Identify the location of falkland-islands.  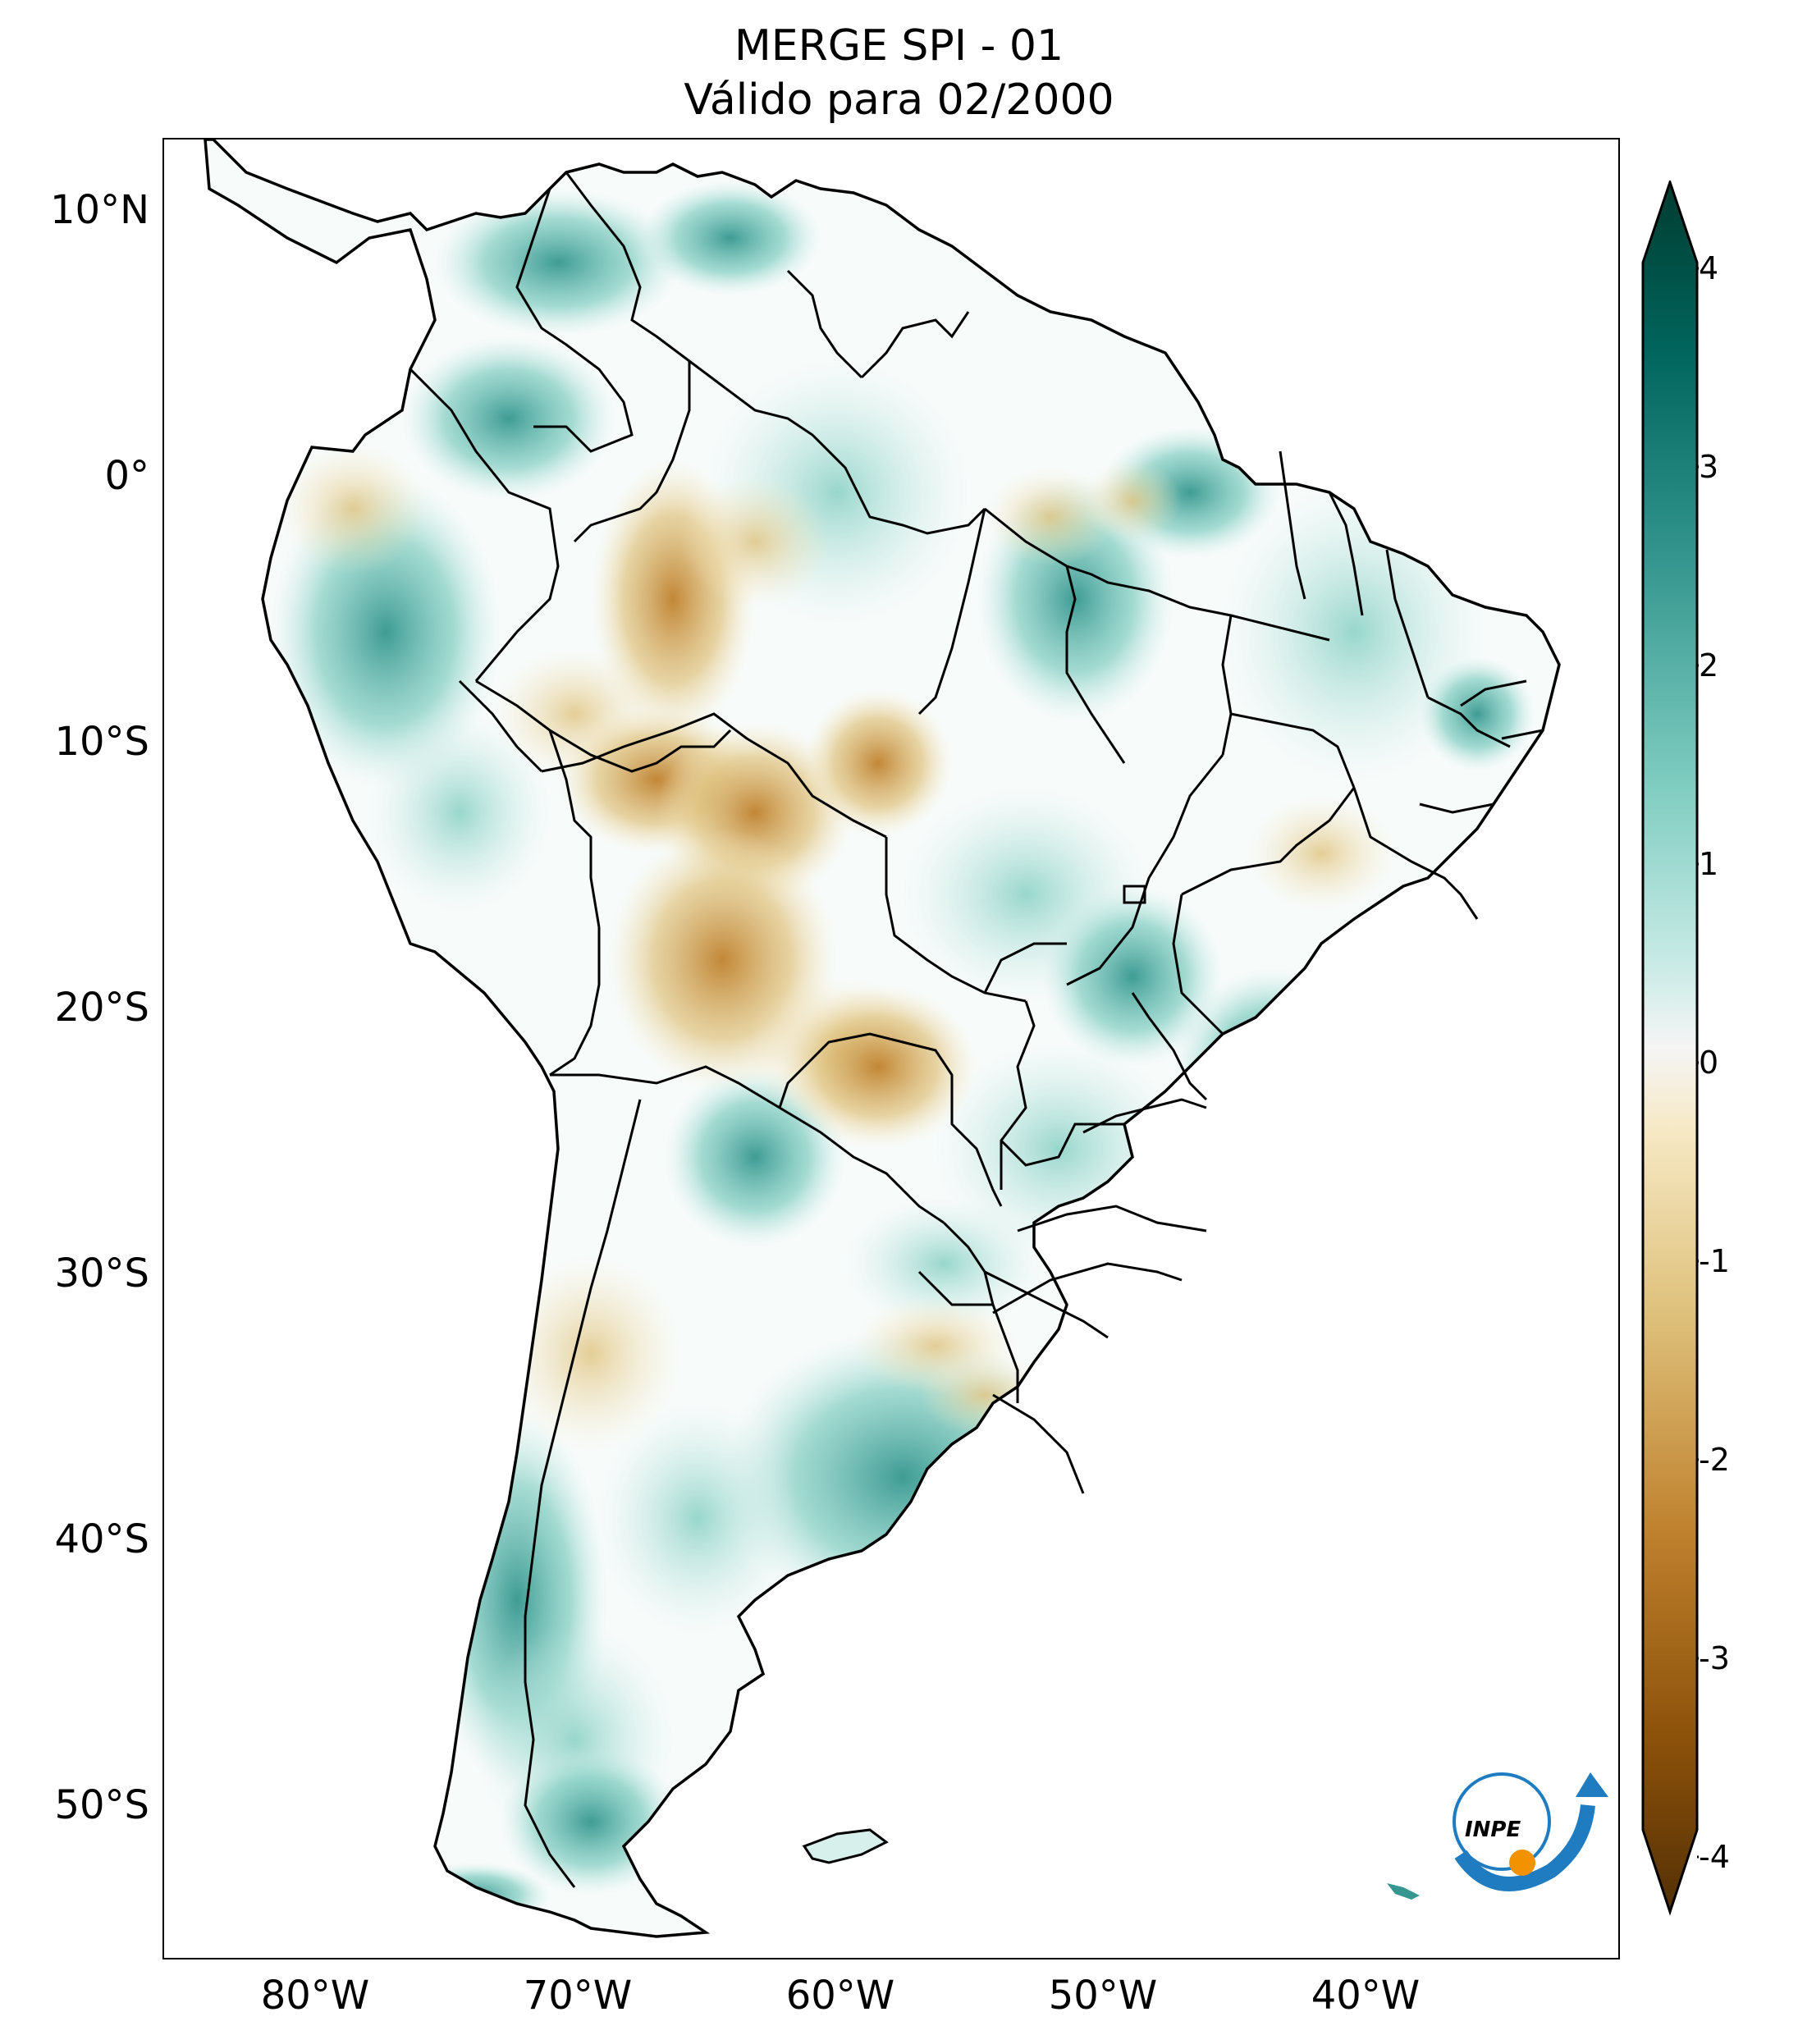
(845, 1846).